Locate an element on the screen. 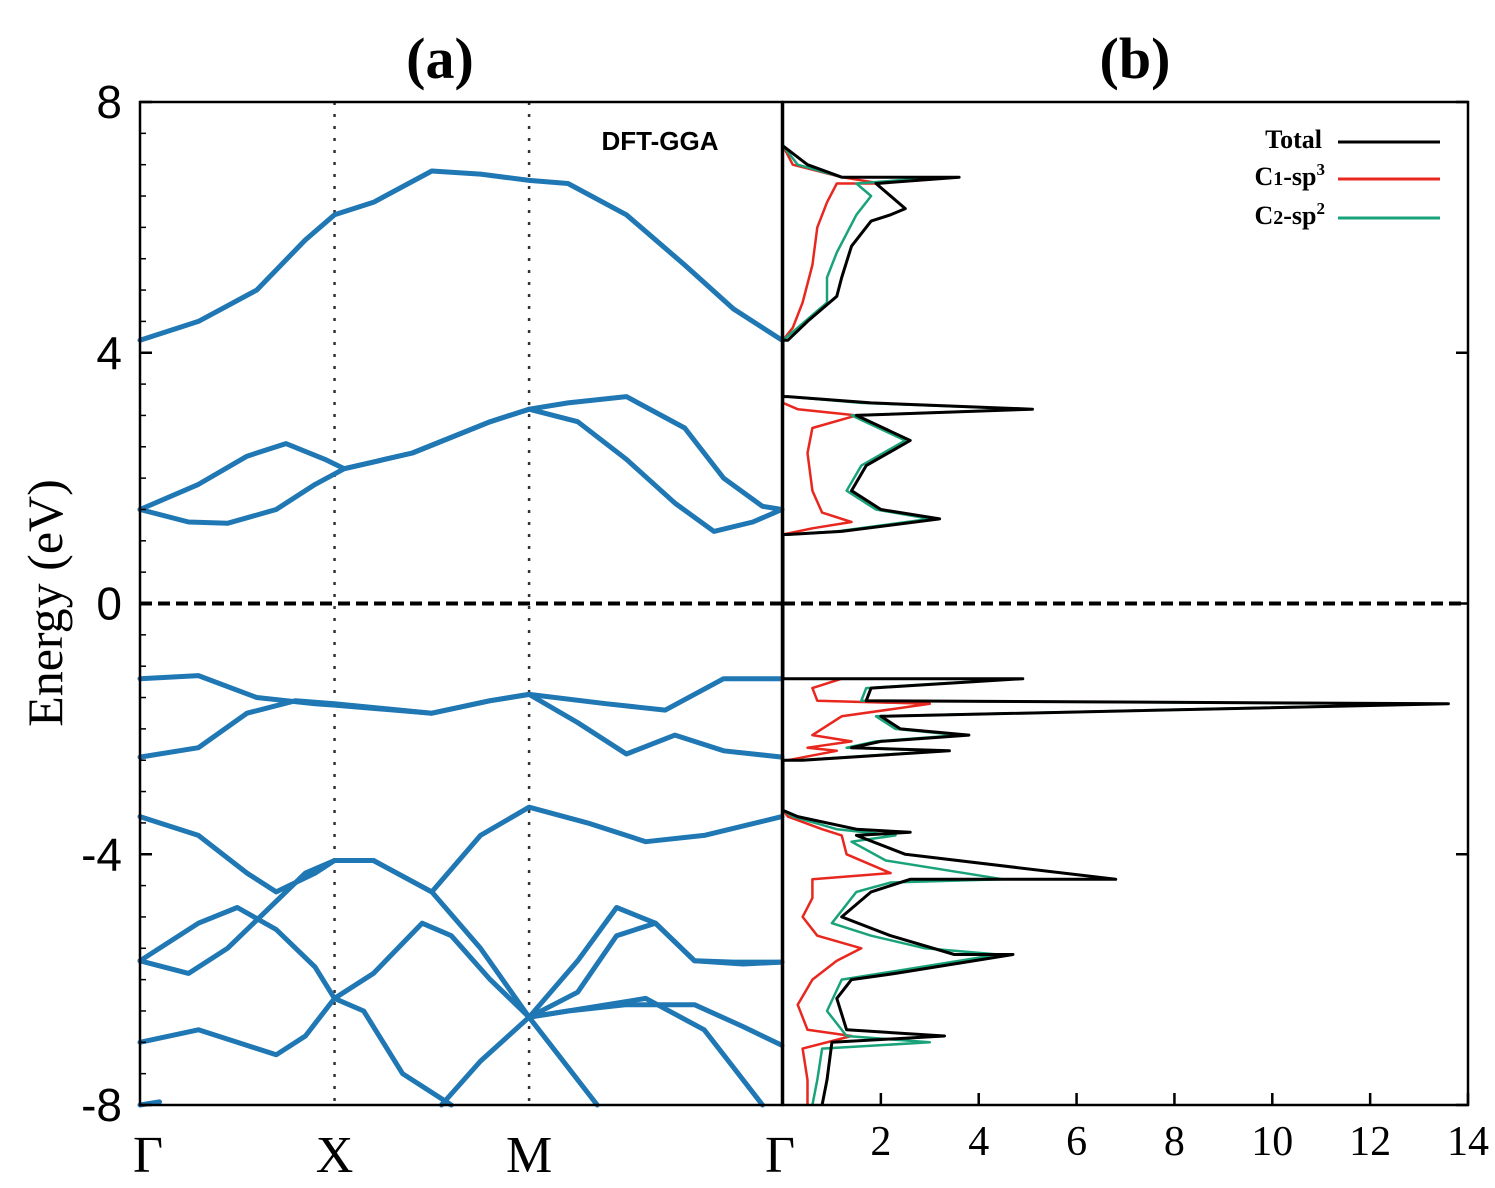  panel-a-label: (a) is located at coordinates (440, 58).